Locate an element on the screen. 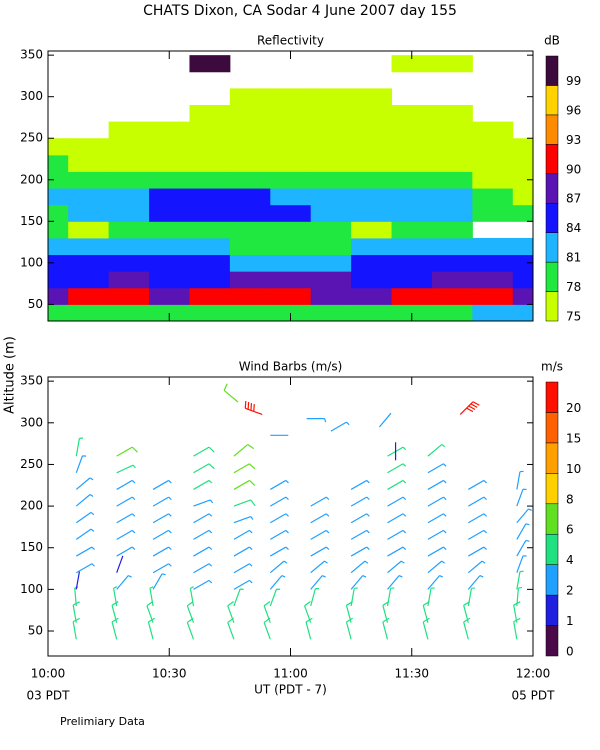 The height and width of the screenshot is (750, 600). panel-title: Wind Barbs (m/s) is located at coordinates (291, 367).